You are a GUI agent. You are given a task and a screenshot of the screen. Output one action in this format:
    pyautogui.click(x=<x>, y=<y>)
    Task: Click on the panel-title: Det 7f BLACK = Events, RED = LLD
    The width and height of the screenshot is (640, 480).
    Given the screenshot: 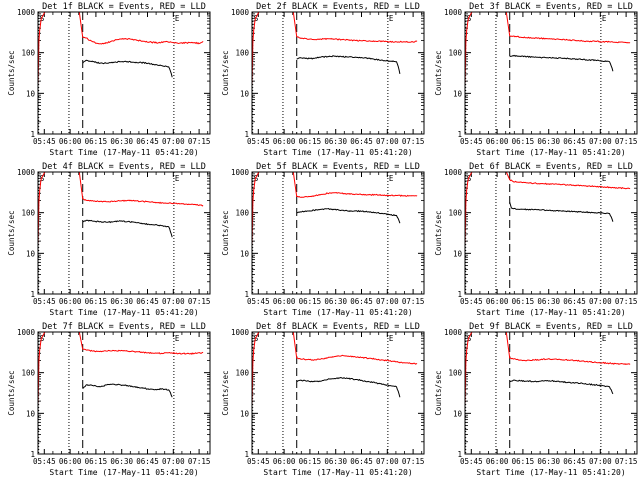 What is the action you would take?
    pyautogui.click(x=124, y=327)
    